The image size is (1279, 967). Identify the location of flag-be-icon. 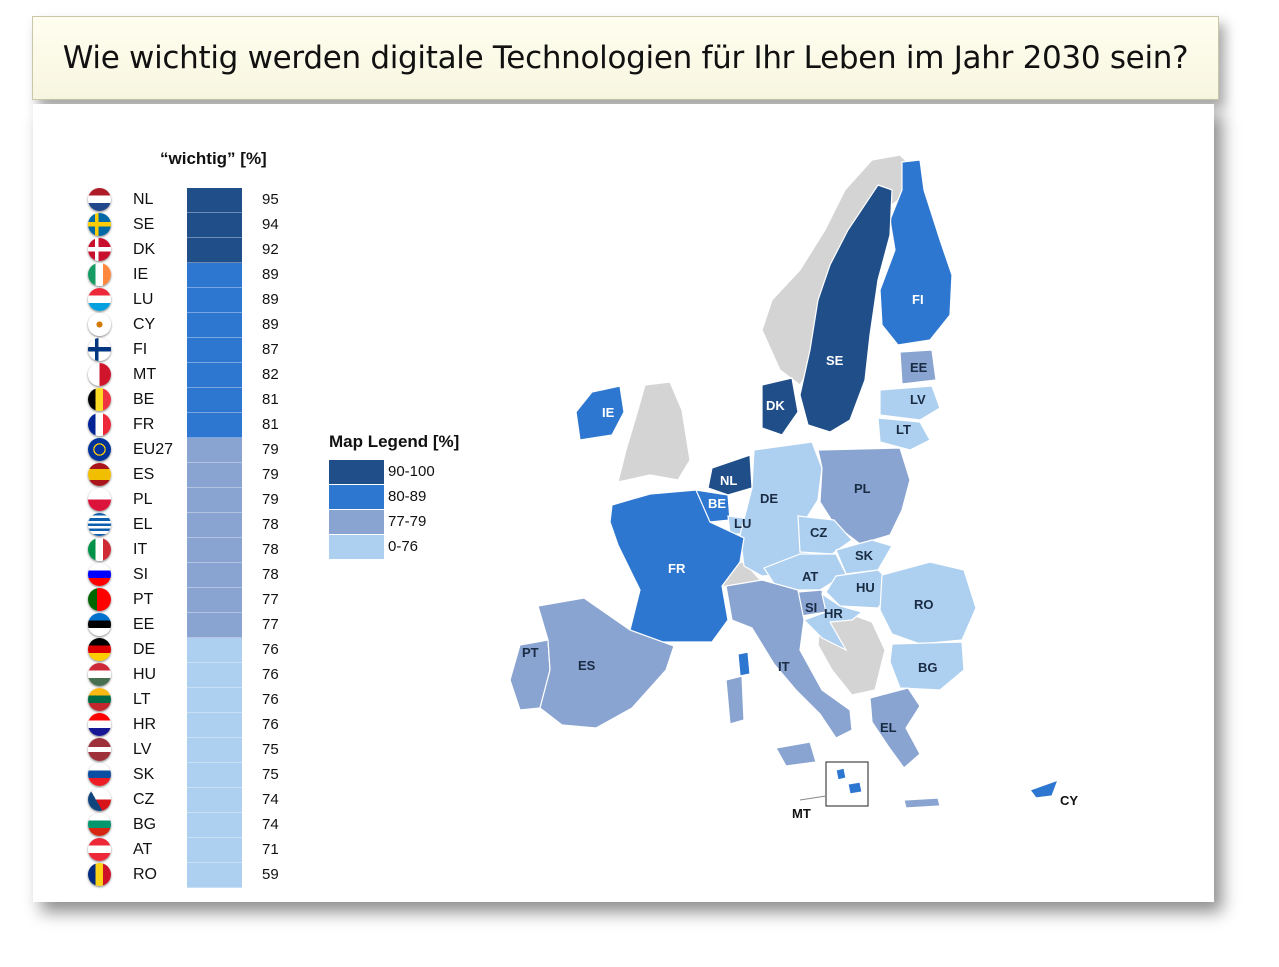
(99, 399).